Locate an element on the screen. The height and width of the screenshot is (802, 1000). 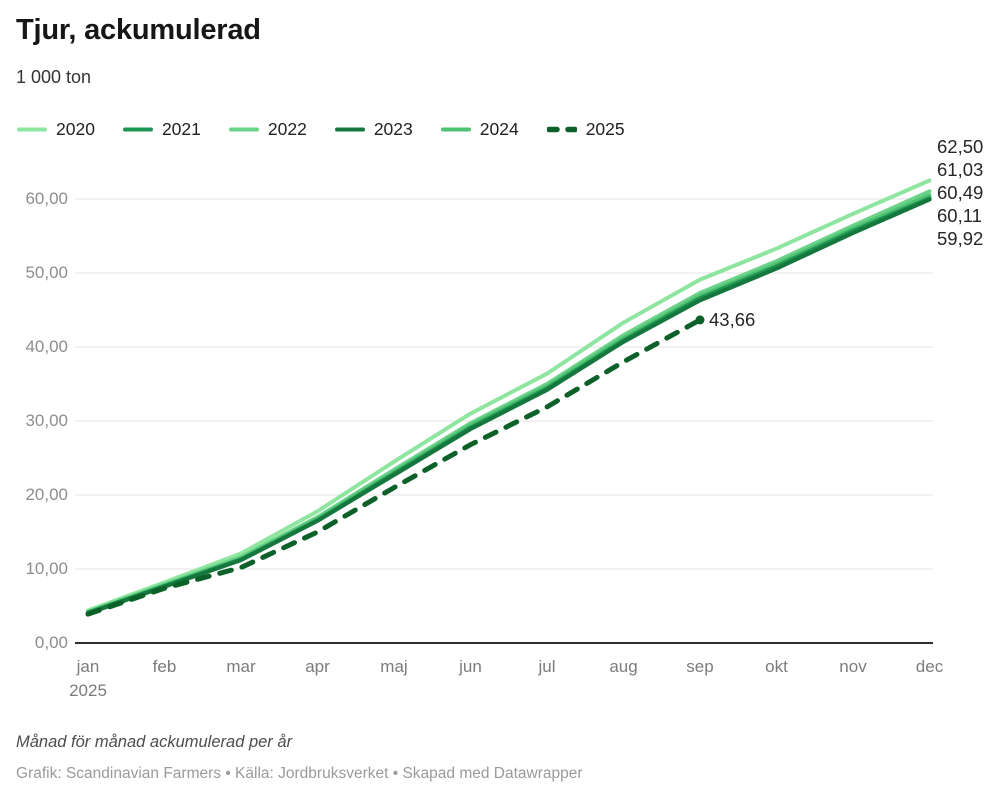
y-axis-tick-label: 30,00 is located at coordinates (46, 420).